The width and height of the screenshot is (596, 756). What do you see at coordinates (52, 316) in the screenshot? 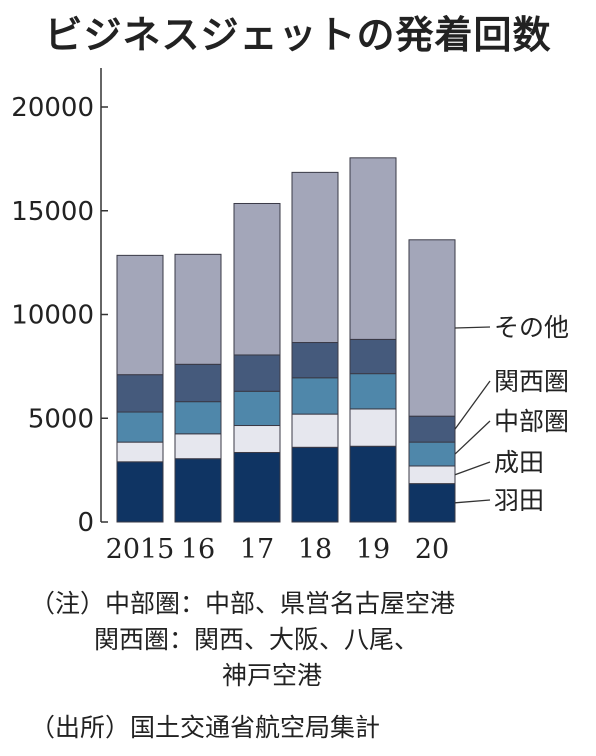
I see `y-tick-label: 10000` at bounding box center [52, 316].